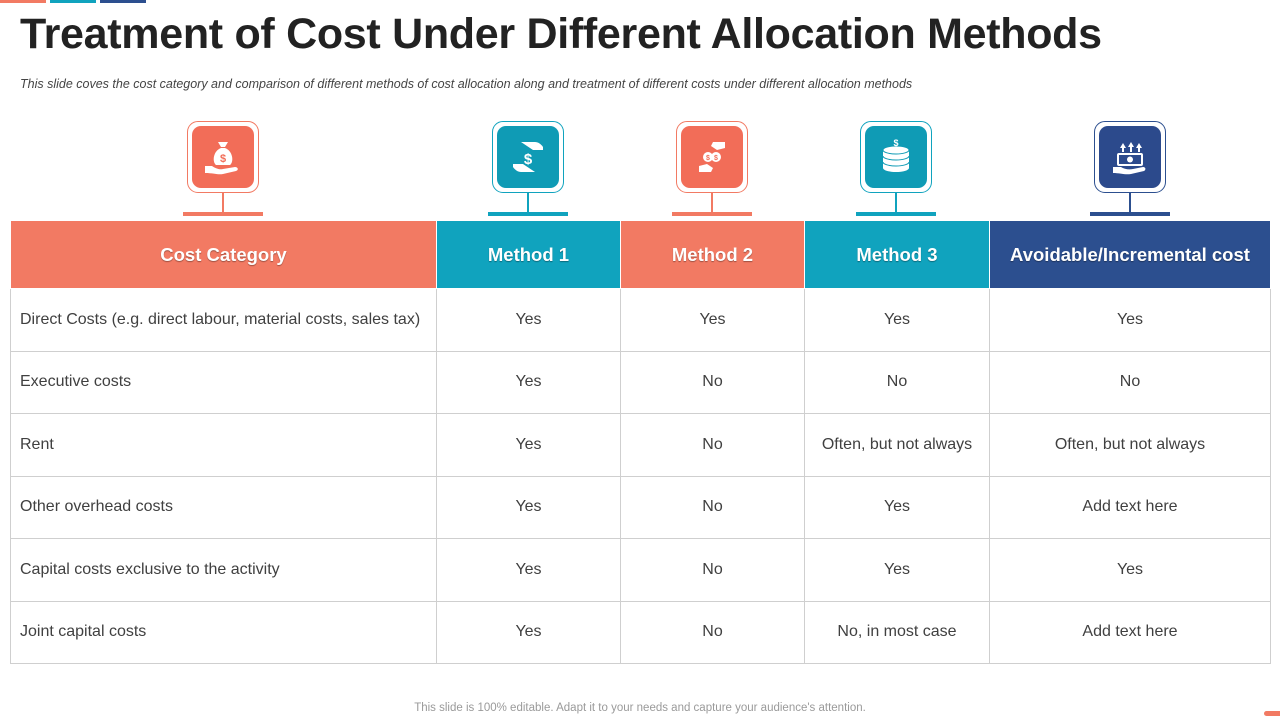 The image size is (1280, 720). Describe the element at coordinates (23, 1) in the screenshot. I see `top-accent-coral` at that location.